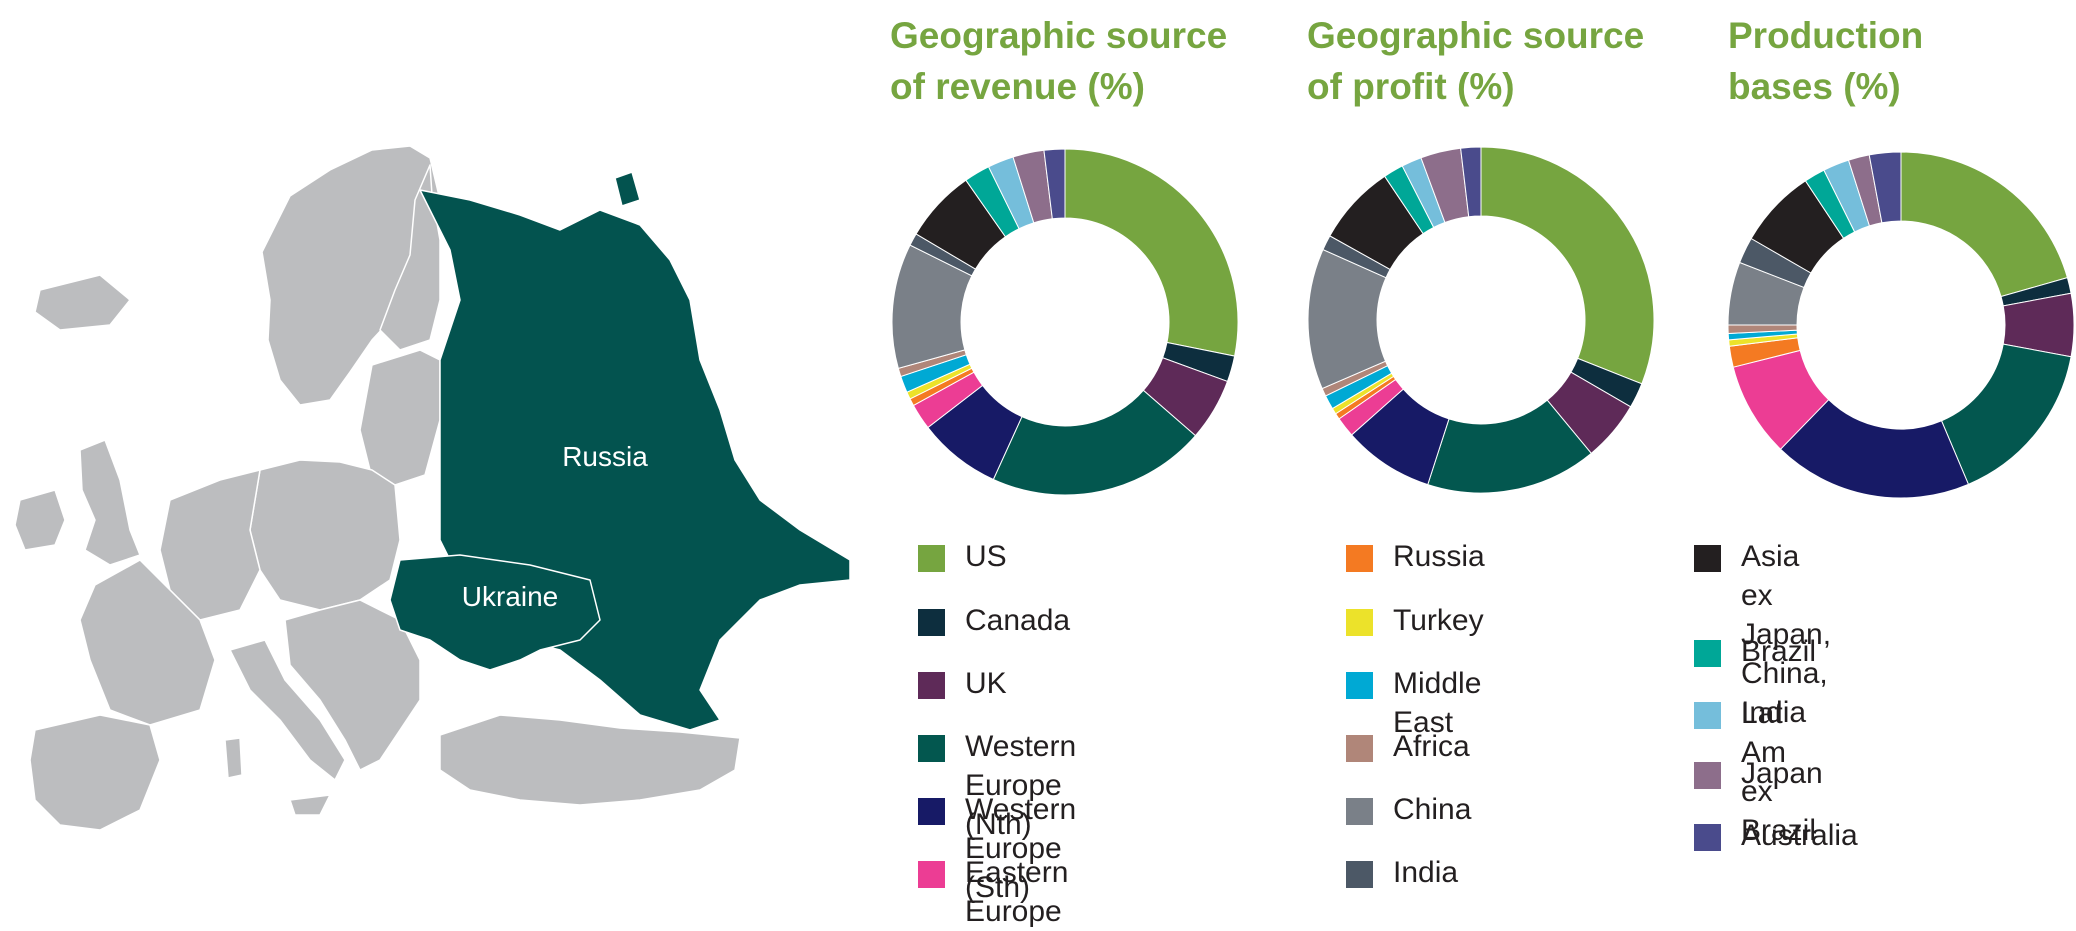  I want to click on legend-item-western-europe-nth: Western Europe (Nth), so click(997, 785).